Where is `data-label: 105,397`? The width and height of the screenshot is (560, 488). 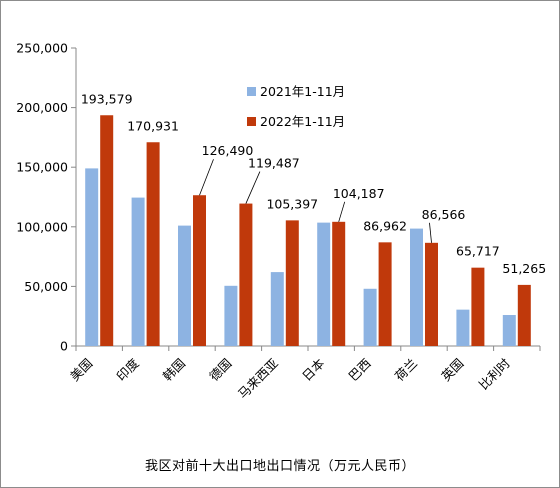
data-label: 105,397 is located at coordinates (292, 203).